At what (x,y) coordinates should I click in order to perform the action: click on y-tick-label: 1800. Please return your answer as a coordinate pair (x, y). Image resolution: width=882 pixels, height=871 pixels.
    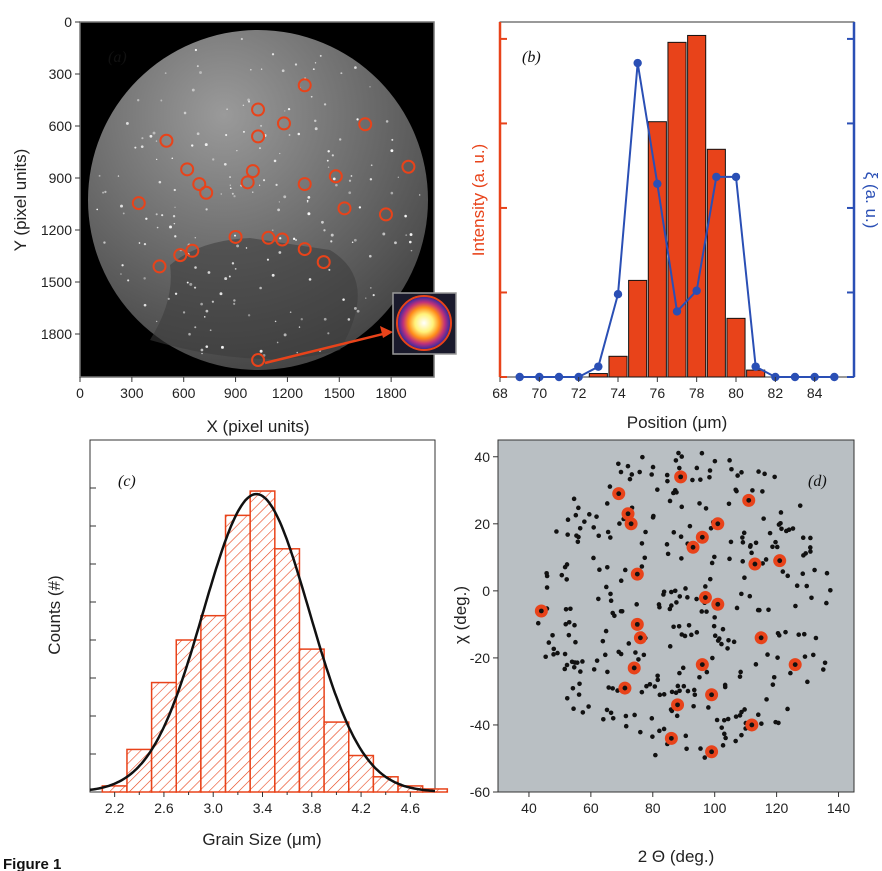
    Looking at the image, I should click on (56, 334).